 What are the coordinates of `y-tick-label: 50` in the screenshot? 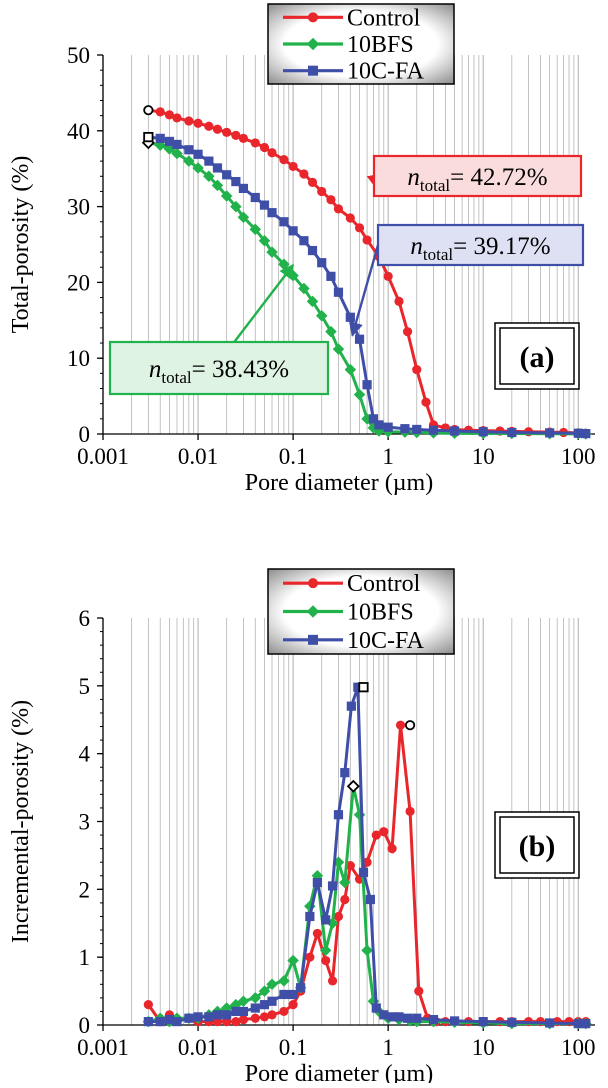 It's located at (78, 55).